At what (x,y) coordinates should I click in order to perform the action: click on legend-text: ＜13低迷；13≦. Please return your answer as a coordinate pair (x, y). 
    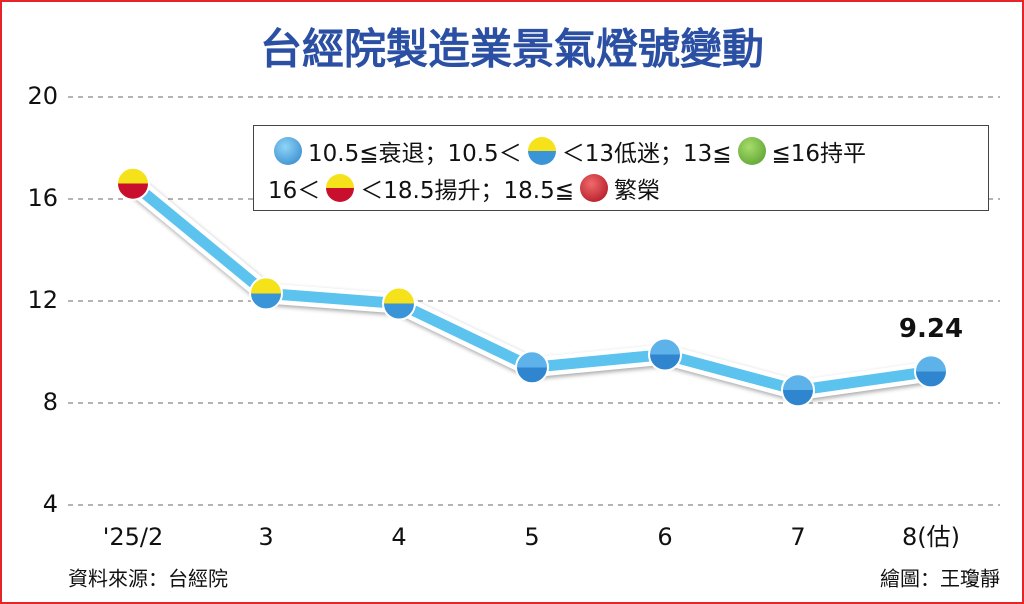
    Looking at the image, I should click on (646, 153).